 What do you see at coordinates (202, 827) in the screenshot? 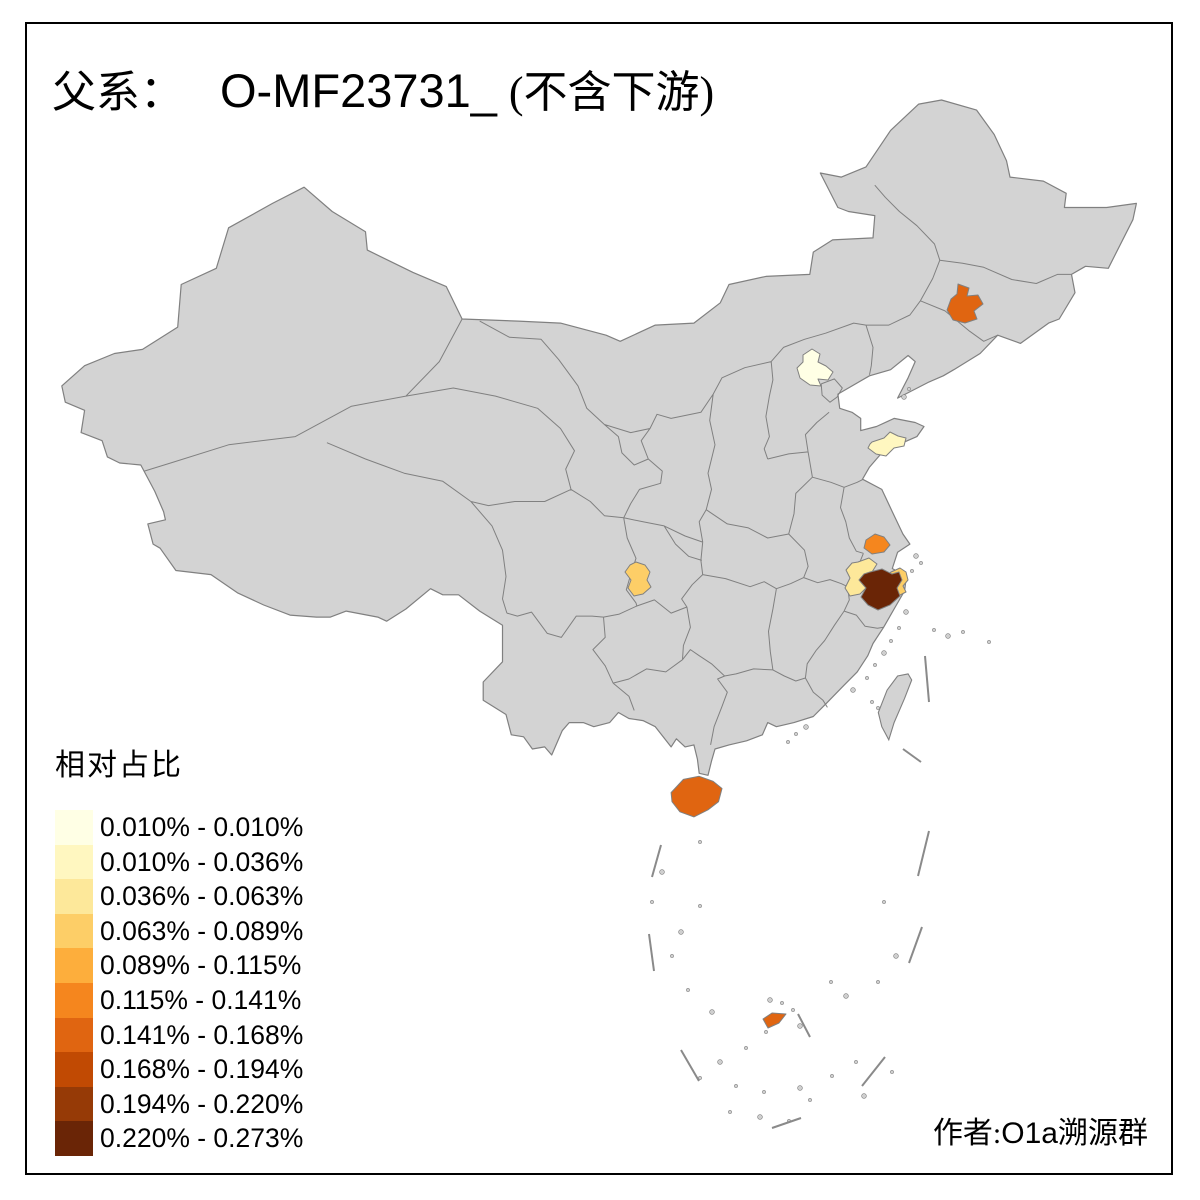
I see `legend-label: 0.010% - 0.010%` at bounding box center [202, 827].